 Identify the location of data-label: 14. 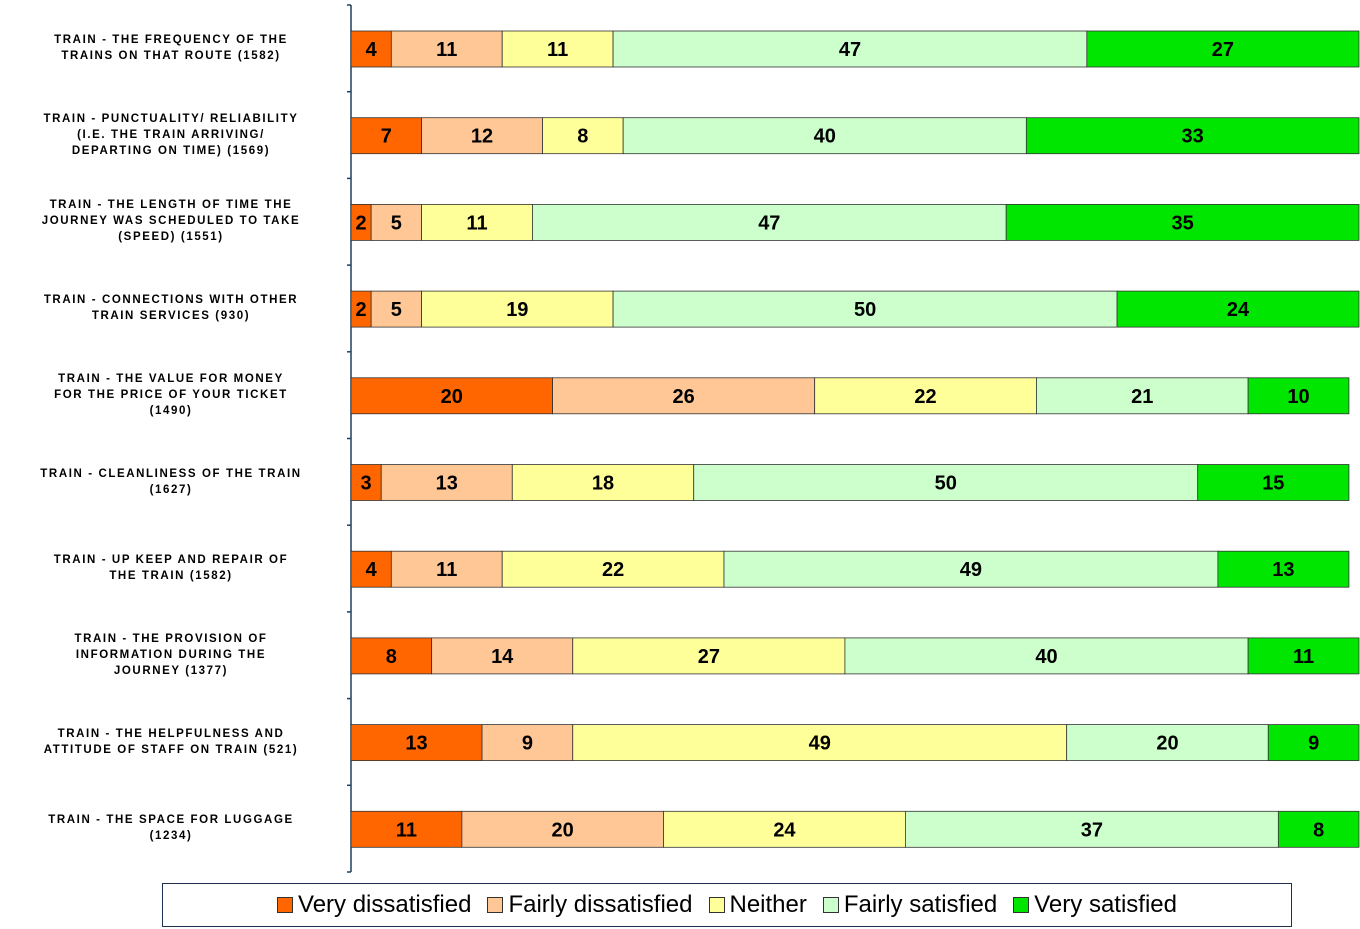
(502, 657).